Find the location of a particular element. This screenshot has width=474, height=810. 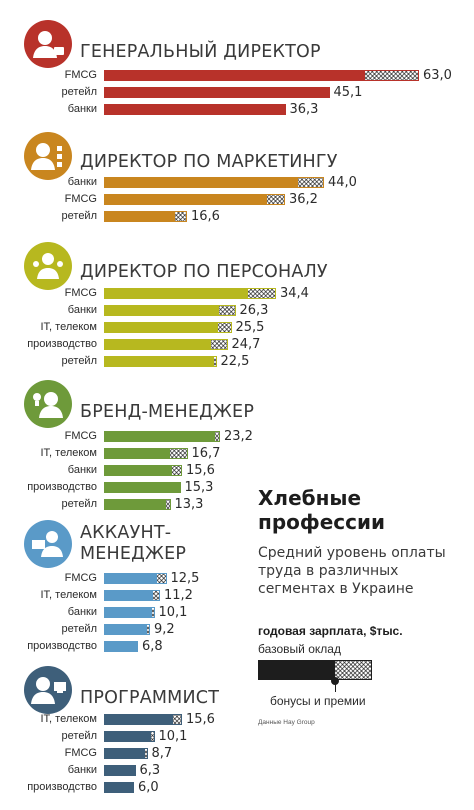

group-title: ПРОГРАММИСТ is located at coordinates (150, 698).